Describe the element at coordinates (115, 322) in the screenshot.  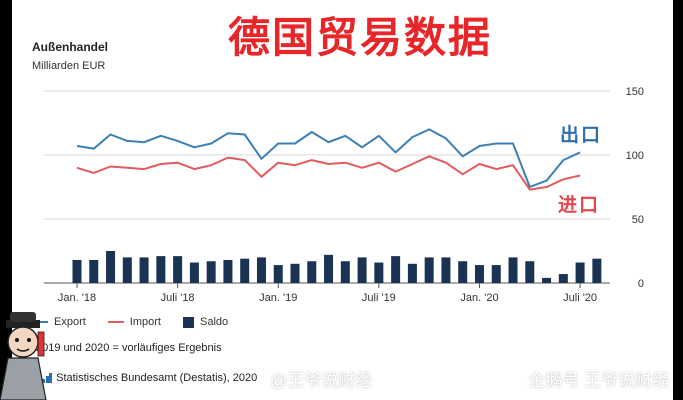
I see `legend-import-swatch` at that location.